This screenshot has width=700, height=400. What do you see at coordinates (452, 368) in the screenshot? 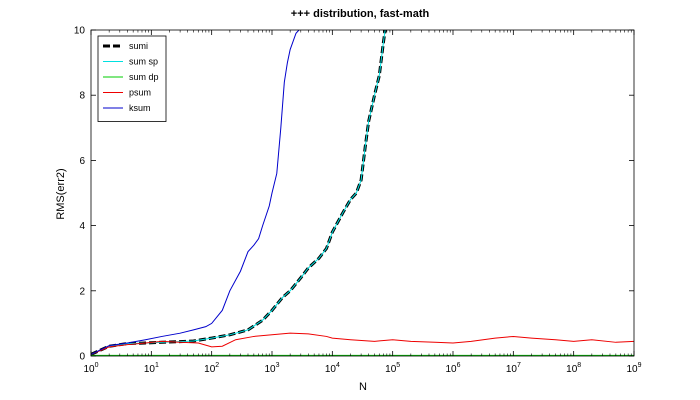
I see `x-tick-label: 10⁶` at bounding box center [452, 368].